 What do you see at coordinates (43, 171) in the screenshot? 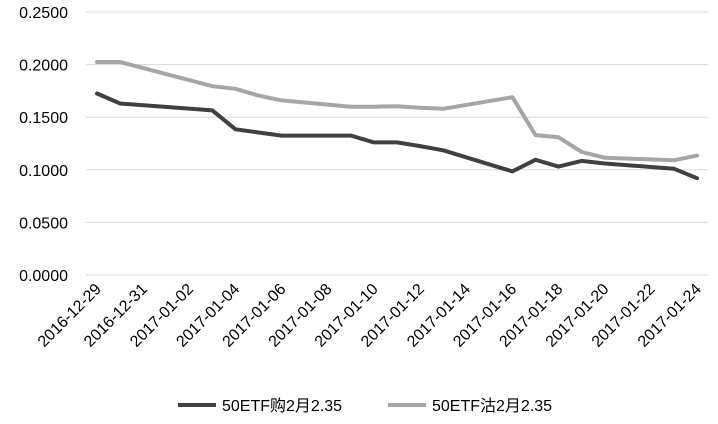
I see `y-tick-label: 0.1000` at bounding box center [43, 171].